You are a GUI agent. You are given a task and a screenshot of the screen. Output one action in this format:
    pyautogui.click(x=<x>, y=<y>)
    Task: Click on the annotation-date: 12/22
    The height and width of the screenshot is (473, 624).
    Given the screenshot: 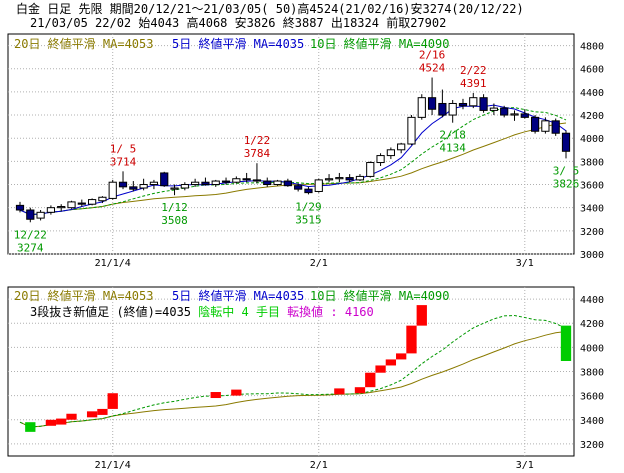 What is the action you would take?
    pyautogui.click(x=30, y=234)
    